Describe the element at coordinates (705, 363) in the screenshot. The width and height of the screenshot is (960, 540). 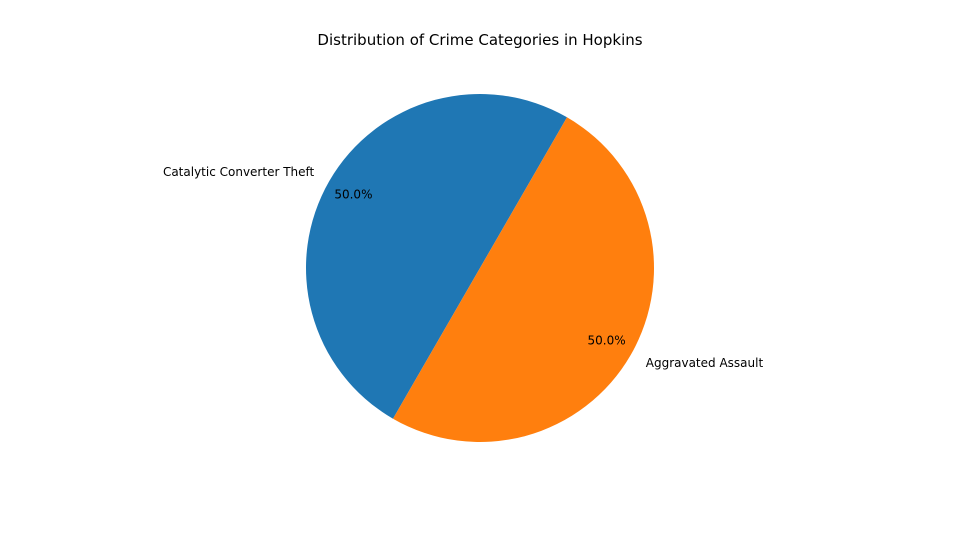
I see `slice-label: Aggravated Assault` at that location.